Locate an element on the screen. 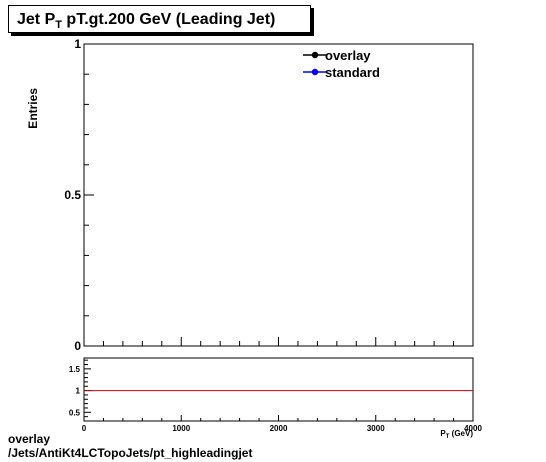 The image size is (546, 462). ratio-x-tick-label: 0 is located at coordinates (84, 428).